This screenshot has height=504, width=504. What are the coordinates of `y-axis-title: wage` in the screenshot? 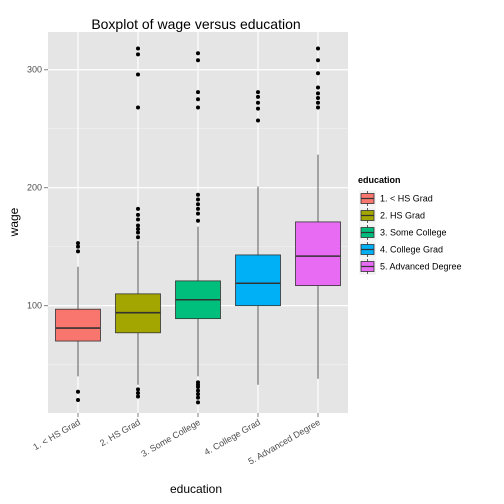 It's located at (14, 222).